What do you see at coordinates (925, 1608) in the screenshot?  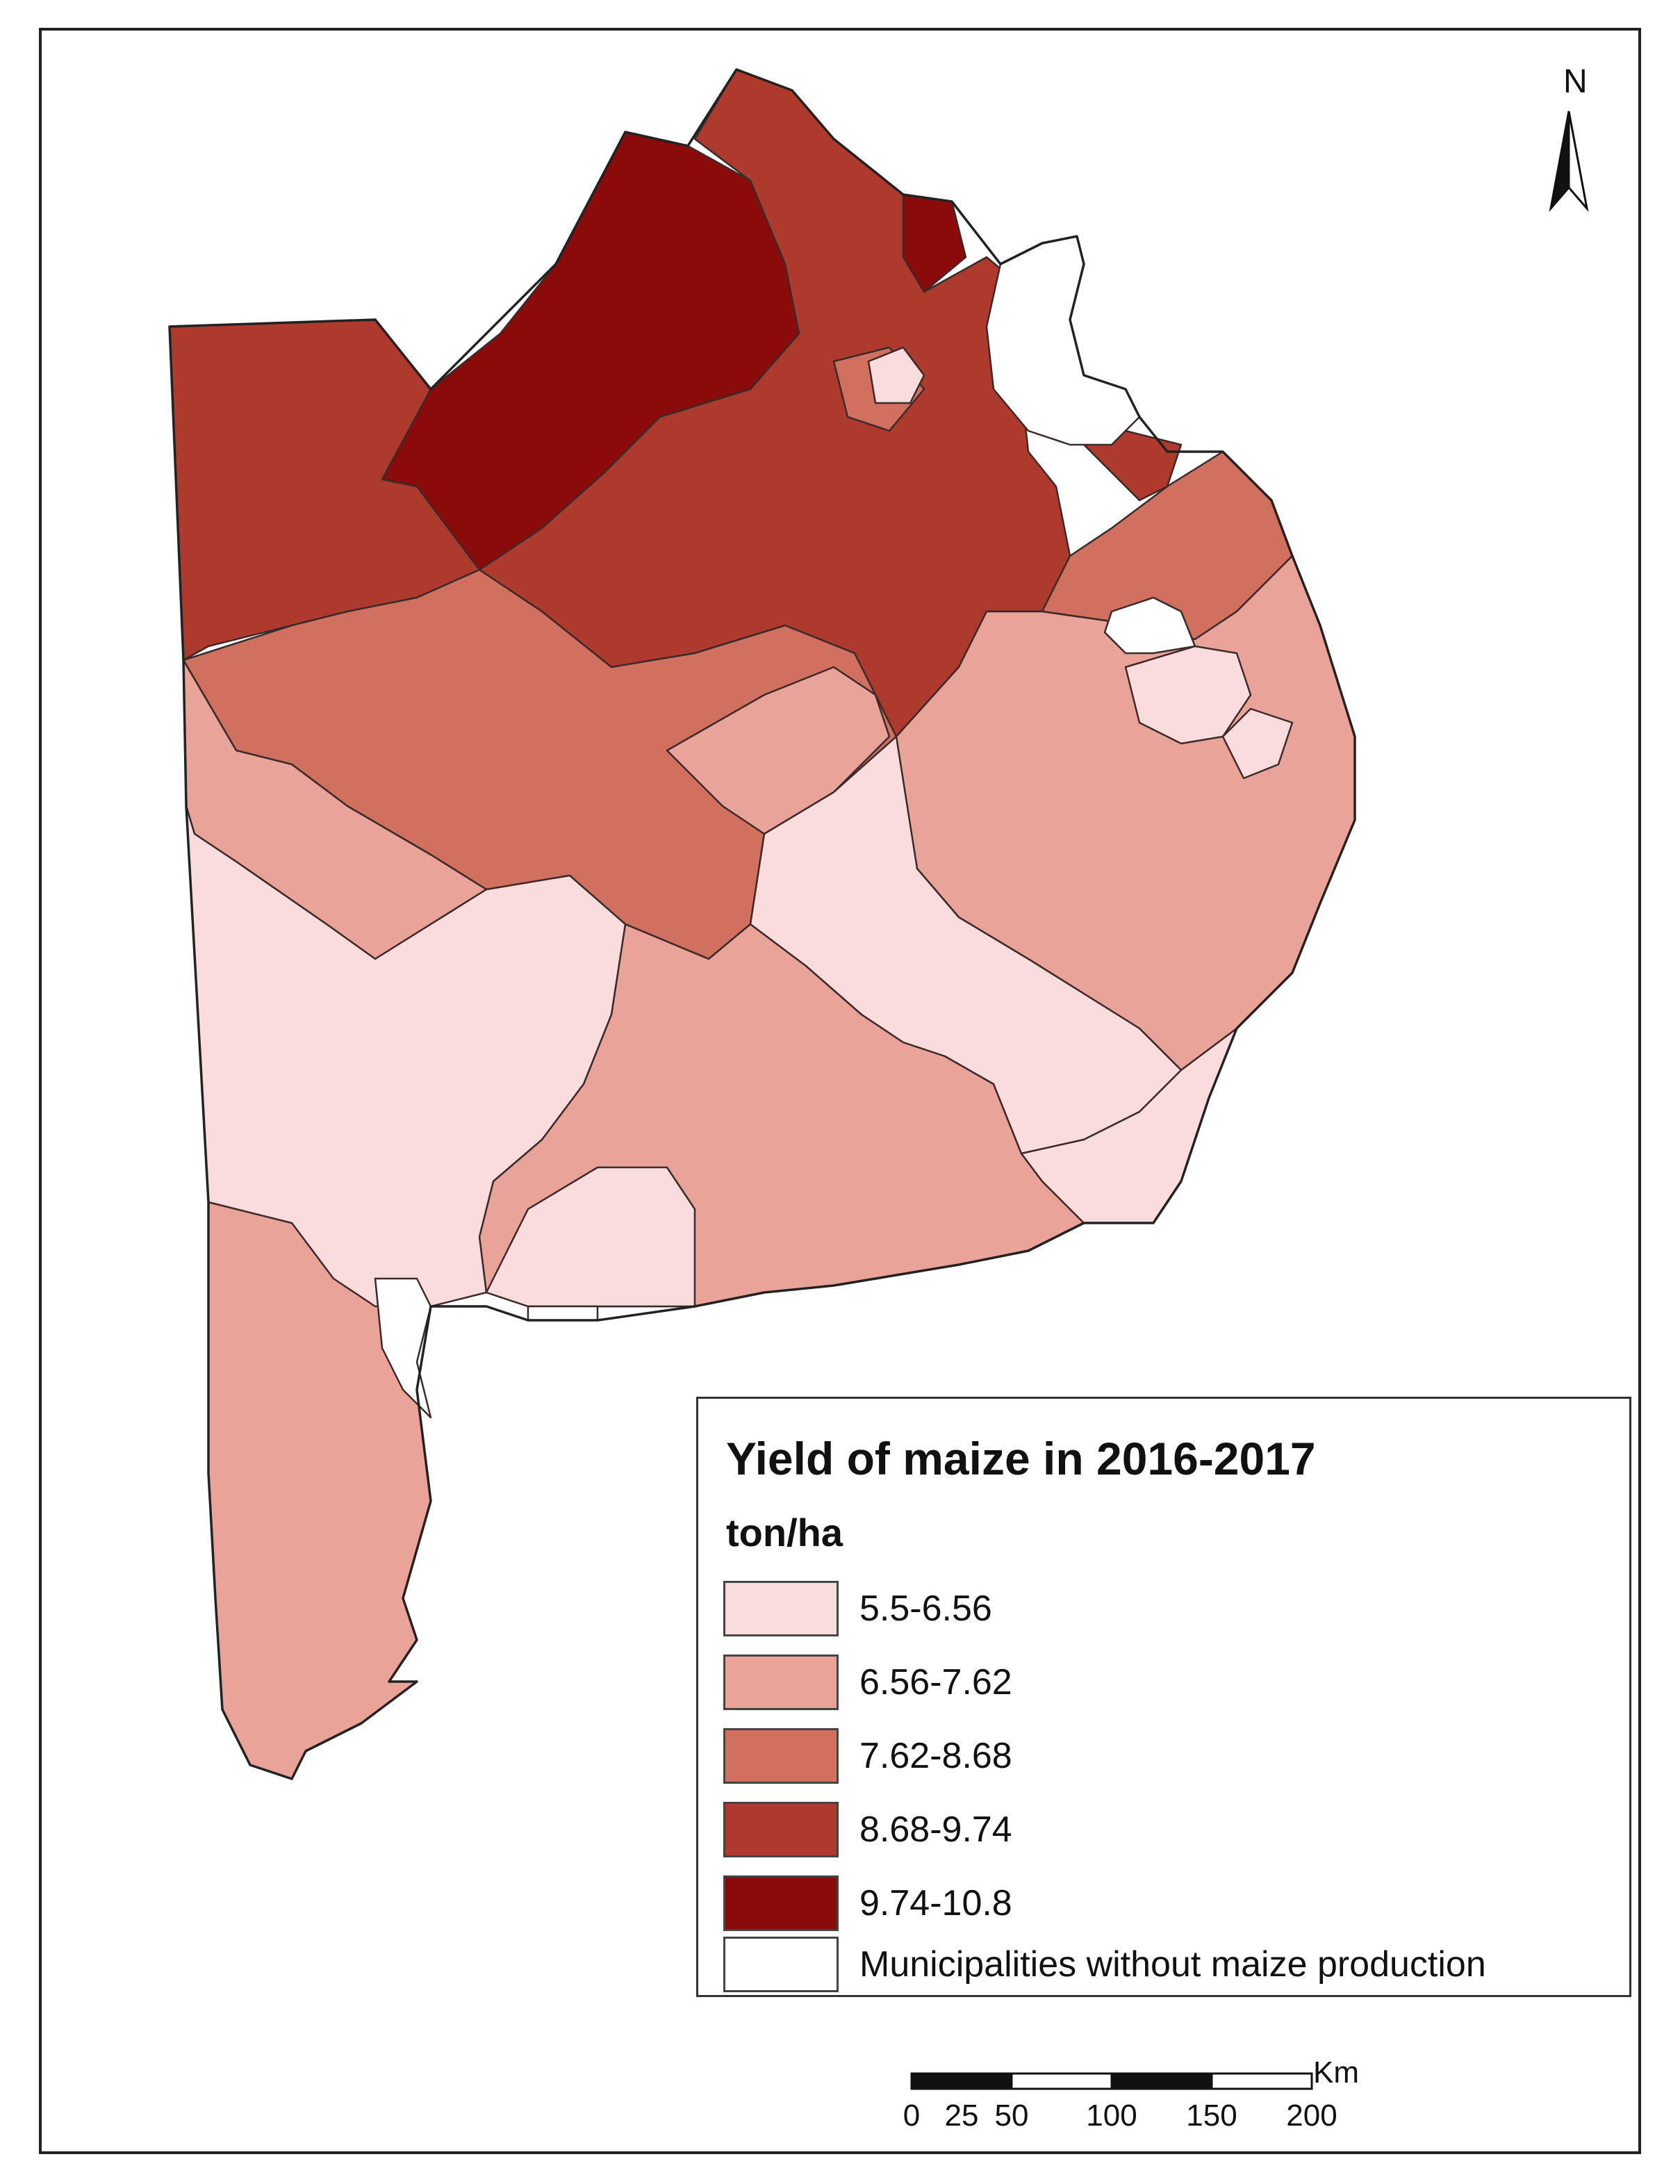 I see `legend-label: 5.5-6.56` at bounding box center [925, 1608].